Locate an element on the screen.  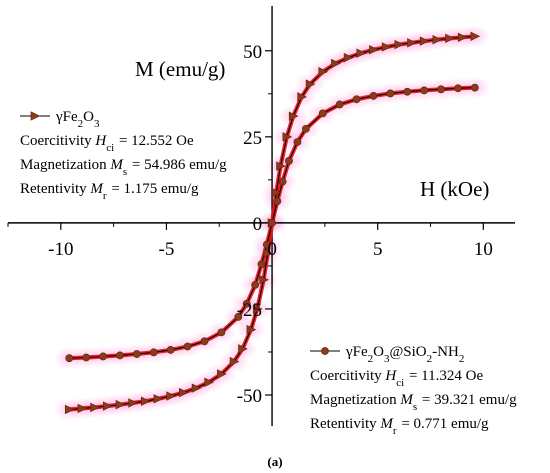
x-tick-label: 0 is located at coordinates (272, 249).